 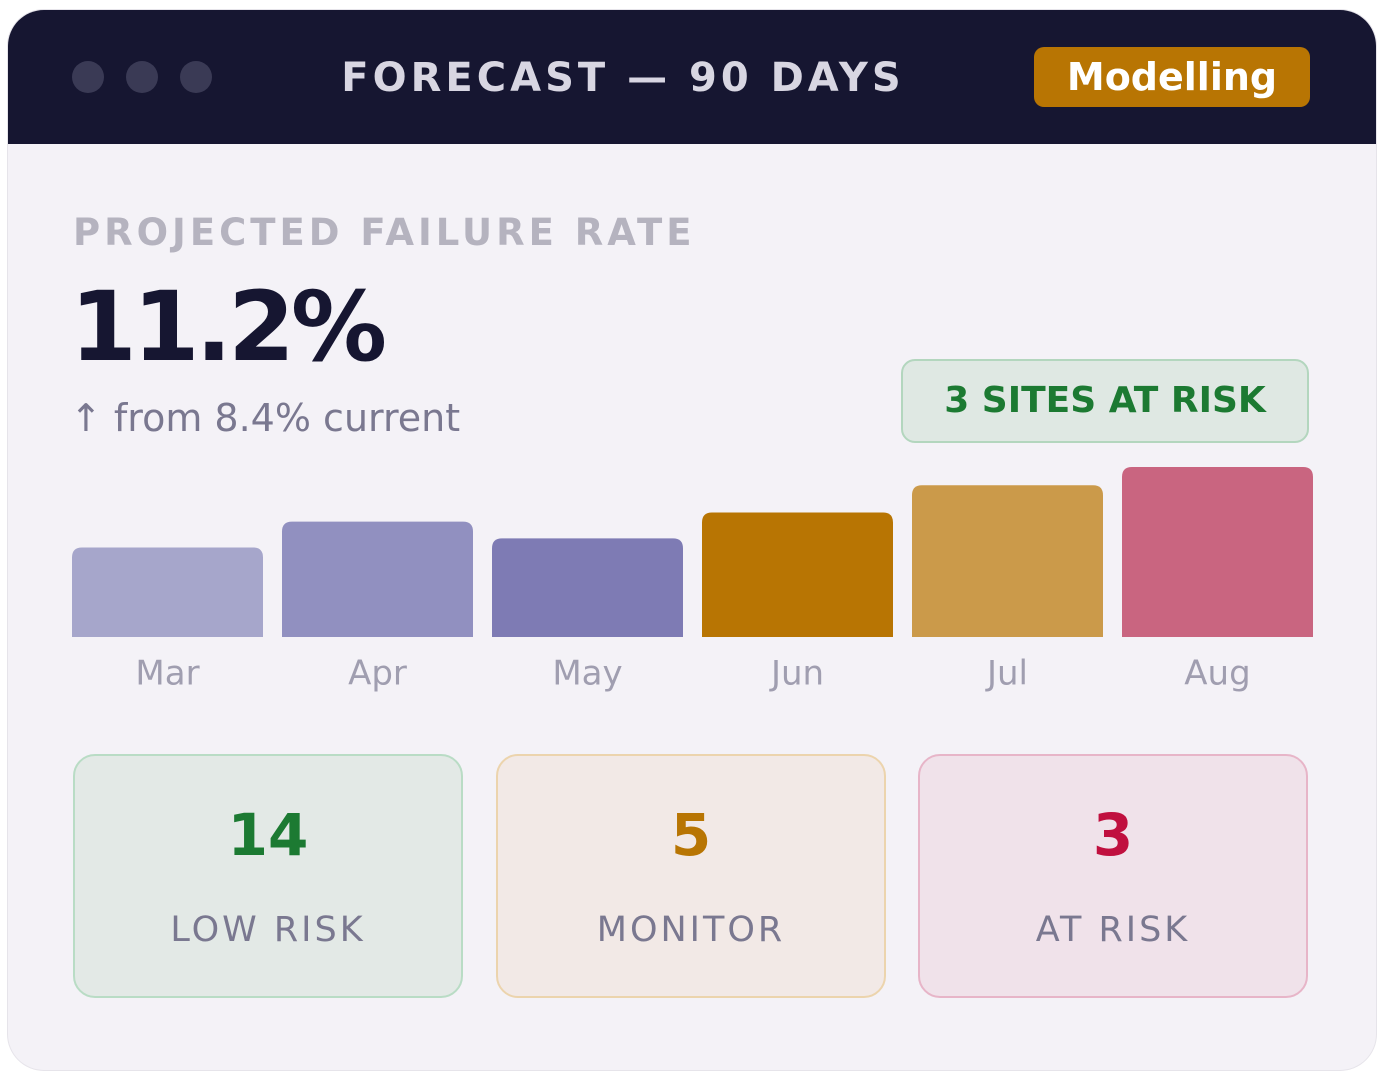 What do you see at coordinates (1172, 77) in the screenshot?
I see `status-badge: Modelling` at bounding box center [1172, 77].